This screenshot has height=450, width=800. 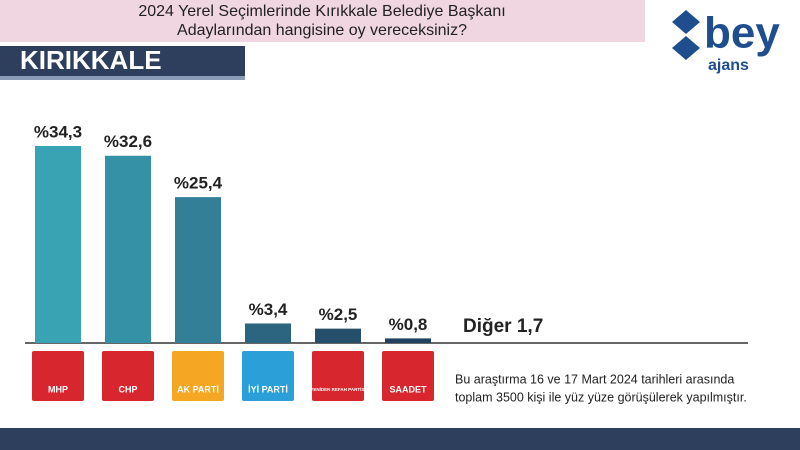 I want to click on logo-sub: ajans, so click(x=728, y=65).